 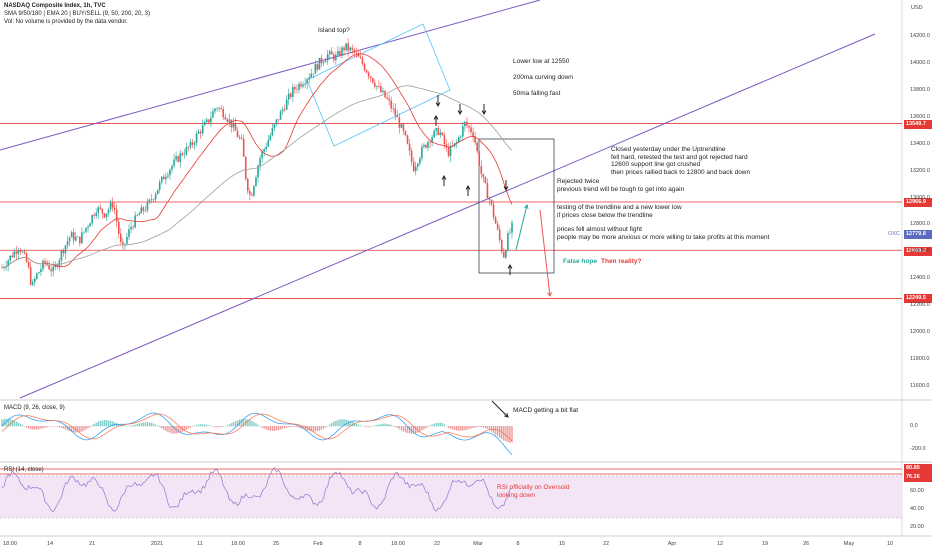 What do you see at coordinates (894, 234) in the screenshot?
I see `symbol-tag: OXC` at bounding box center [894, 234].